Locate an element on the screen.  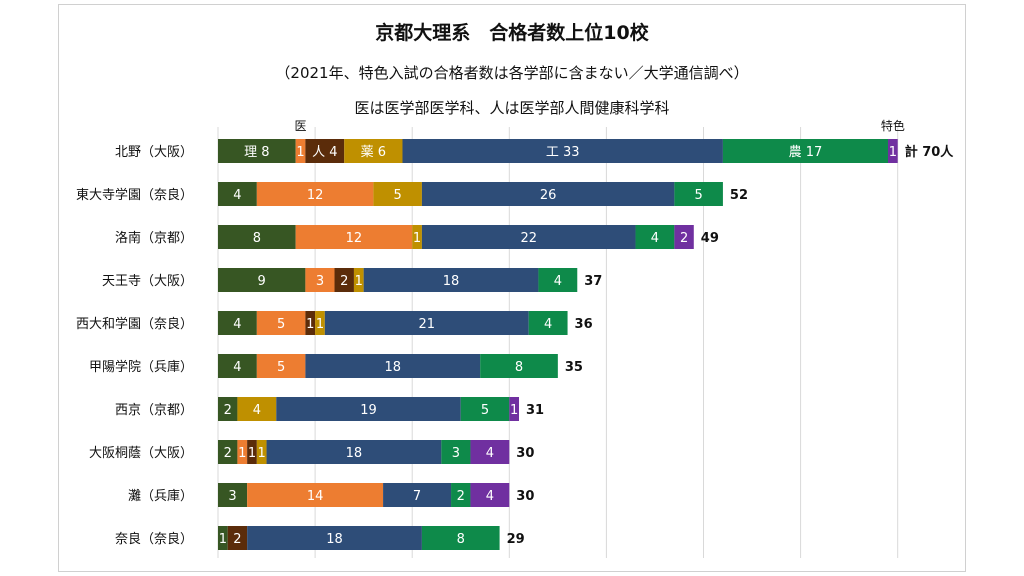
total-label: 31 is located at coordinates (535, 410).